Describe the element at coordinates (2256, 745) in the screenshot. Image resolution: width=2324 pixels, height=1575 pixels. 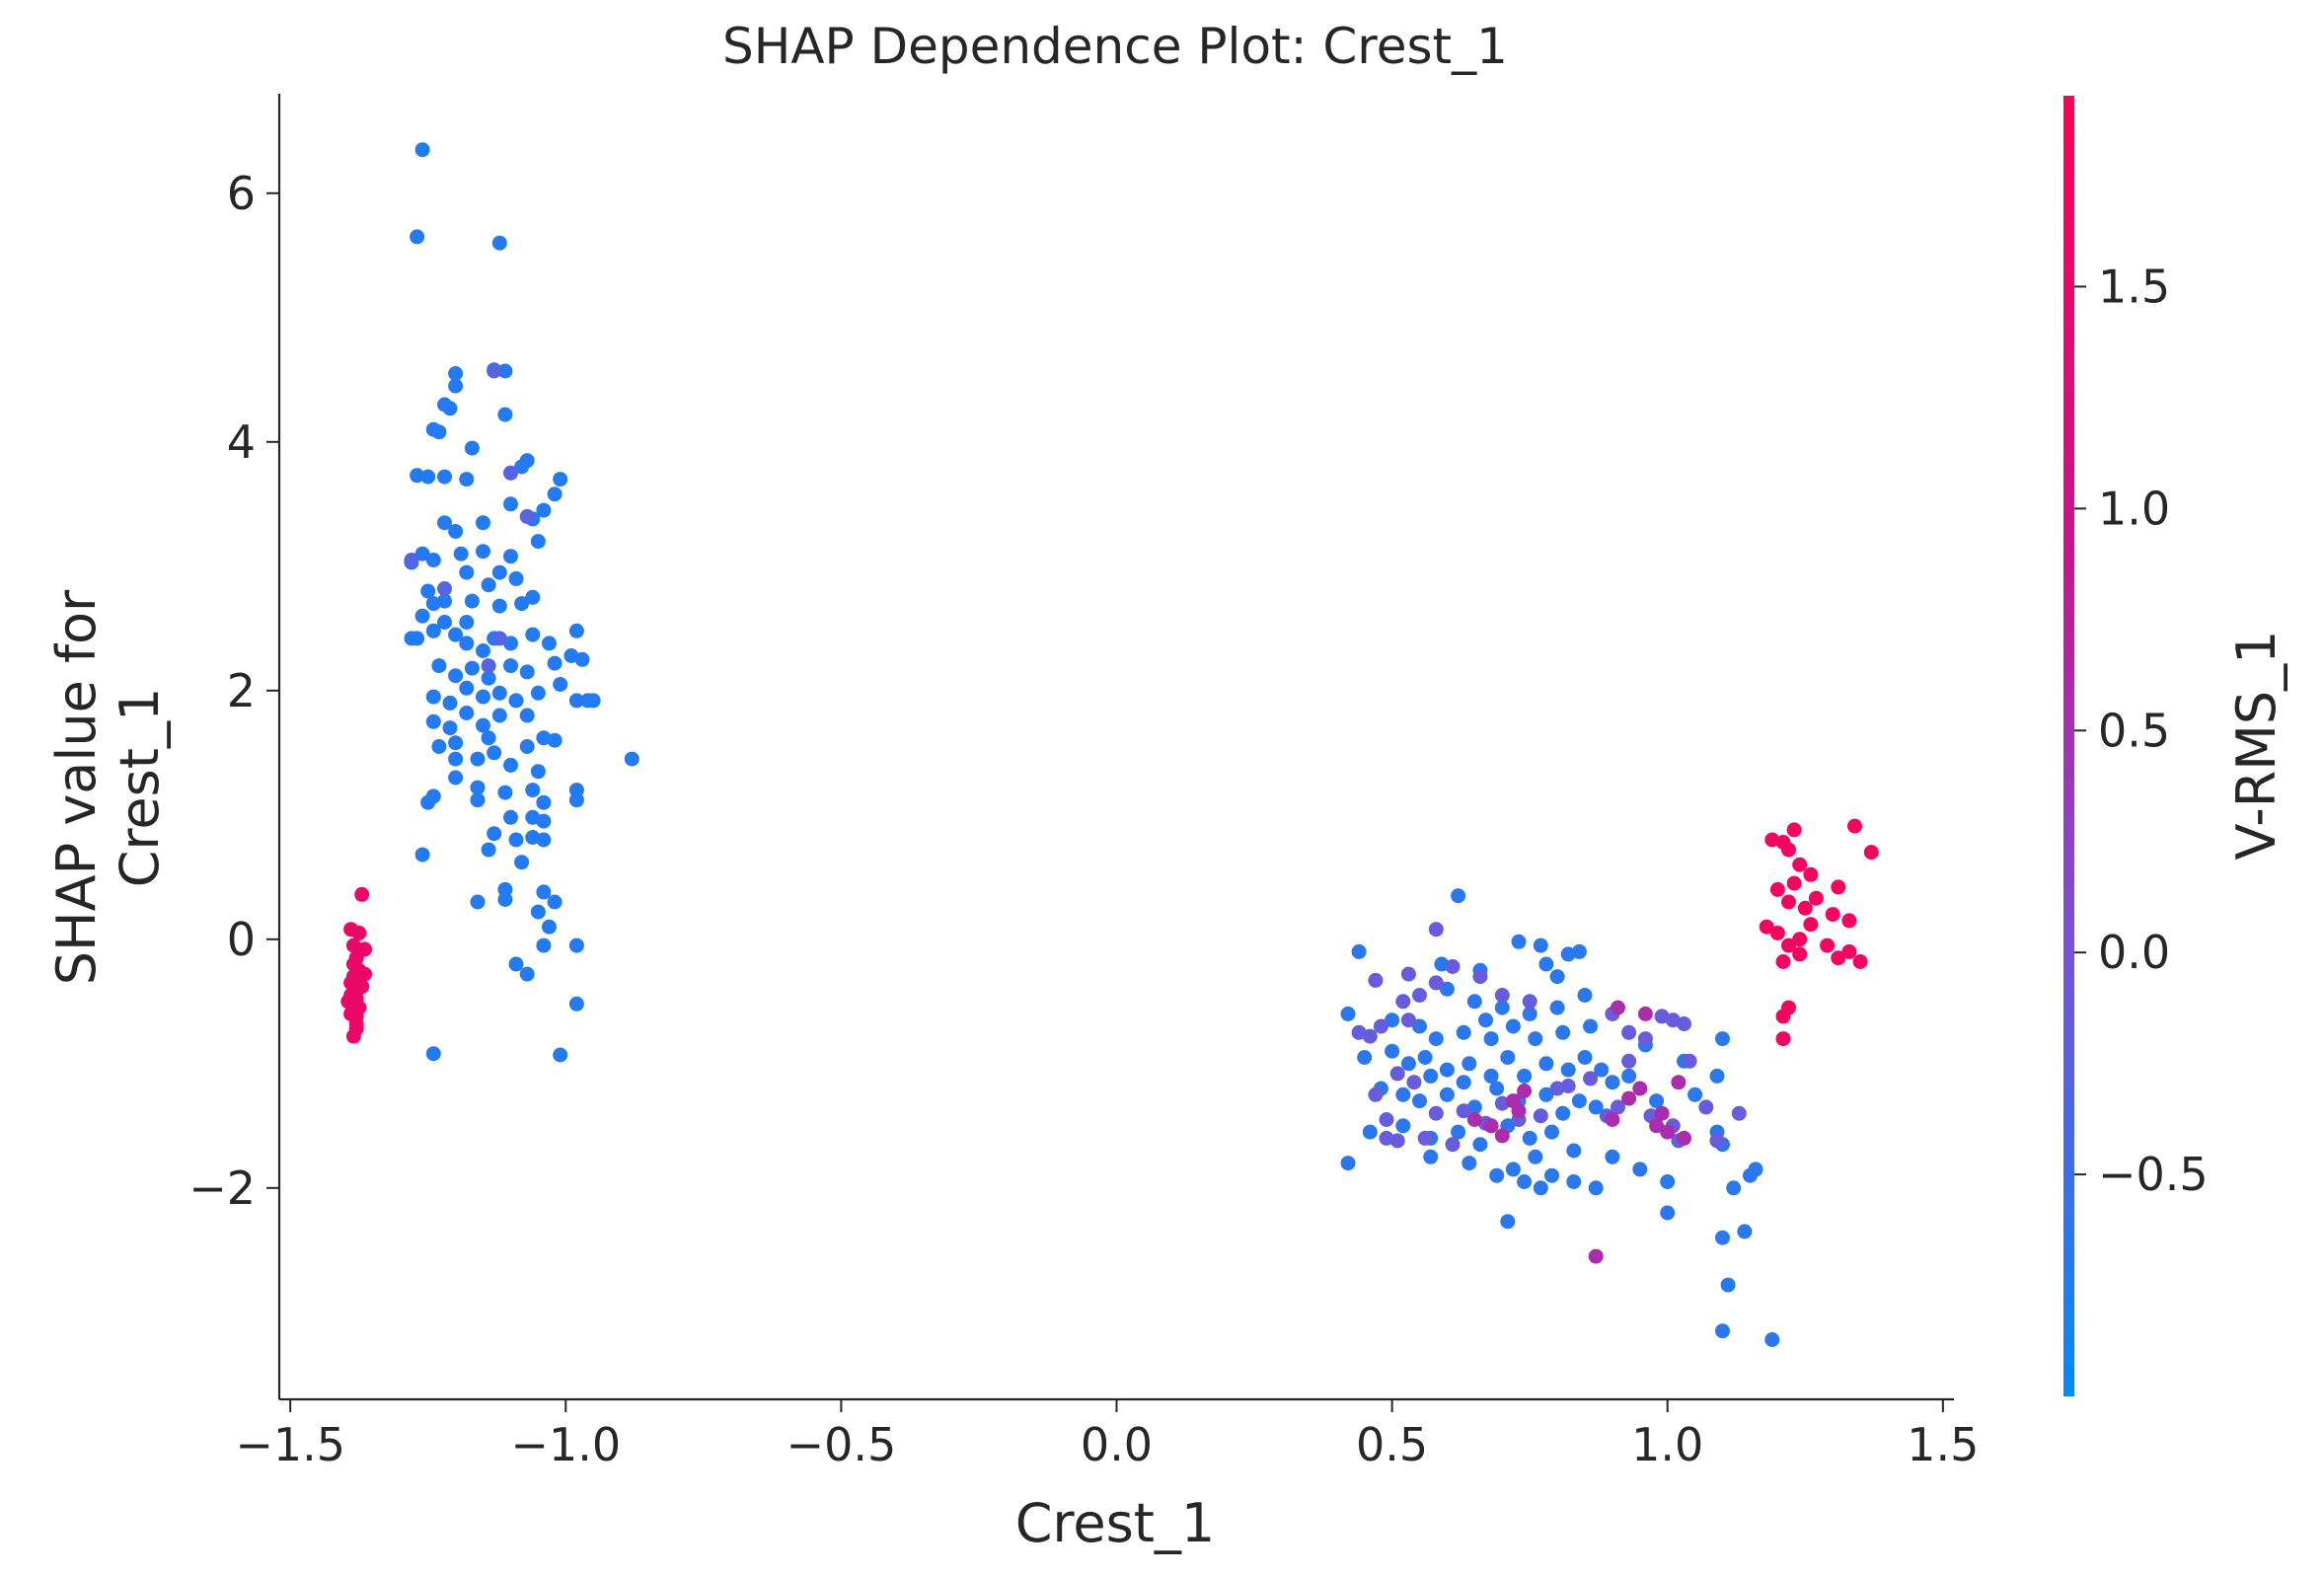
I see `colorbar-label: V-RMS_1` at that location.